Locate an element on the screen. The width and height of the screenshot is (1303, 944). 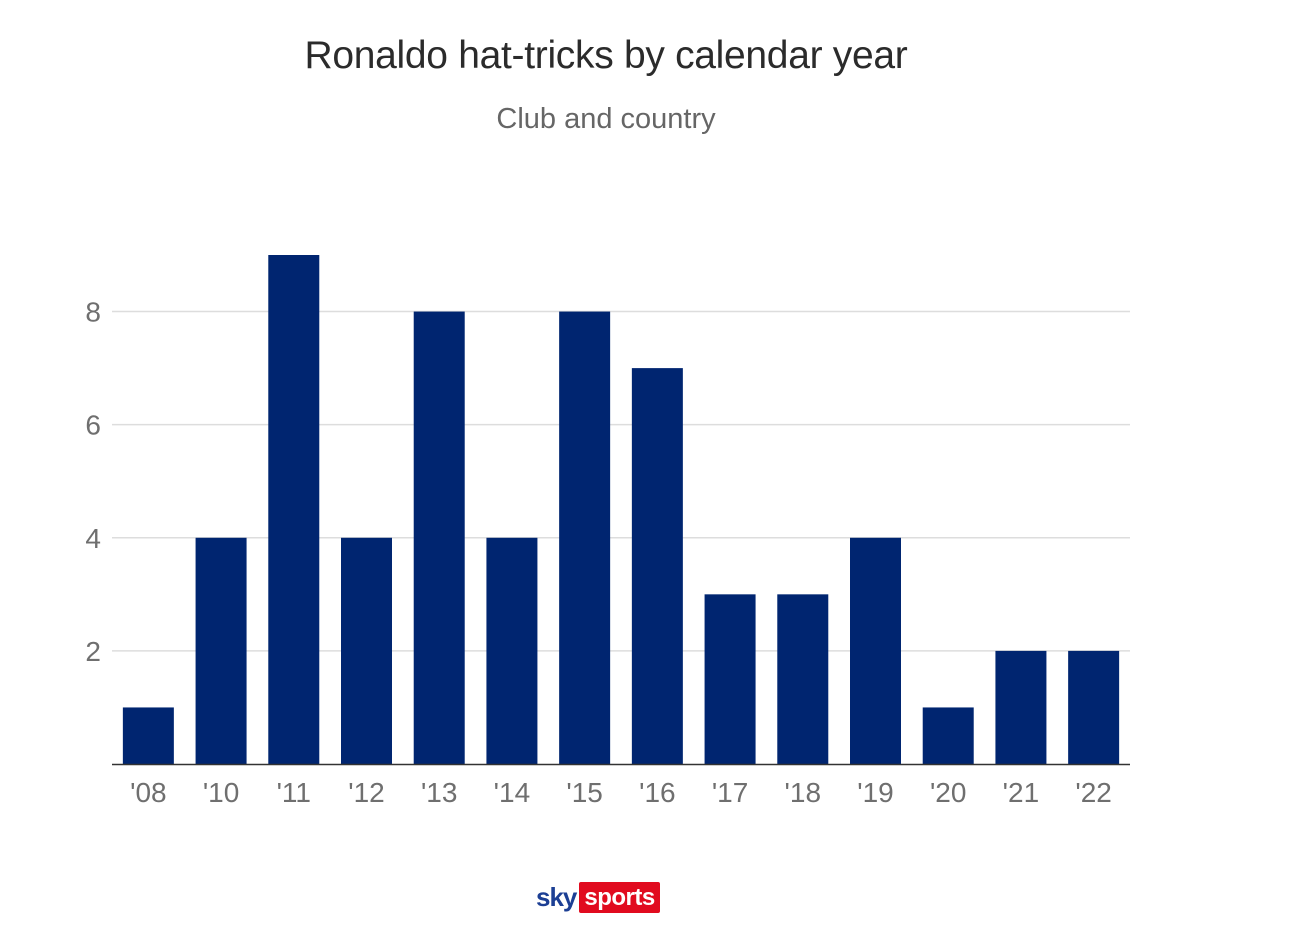
x-tick-label: '15 is located at coordinates (584, 792).